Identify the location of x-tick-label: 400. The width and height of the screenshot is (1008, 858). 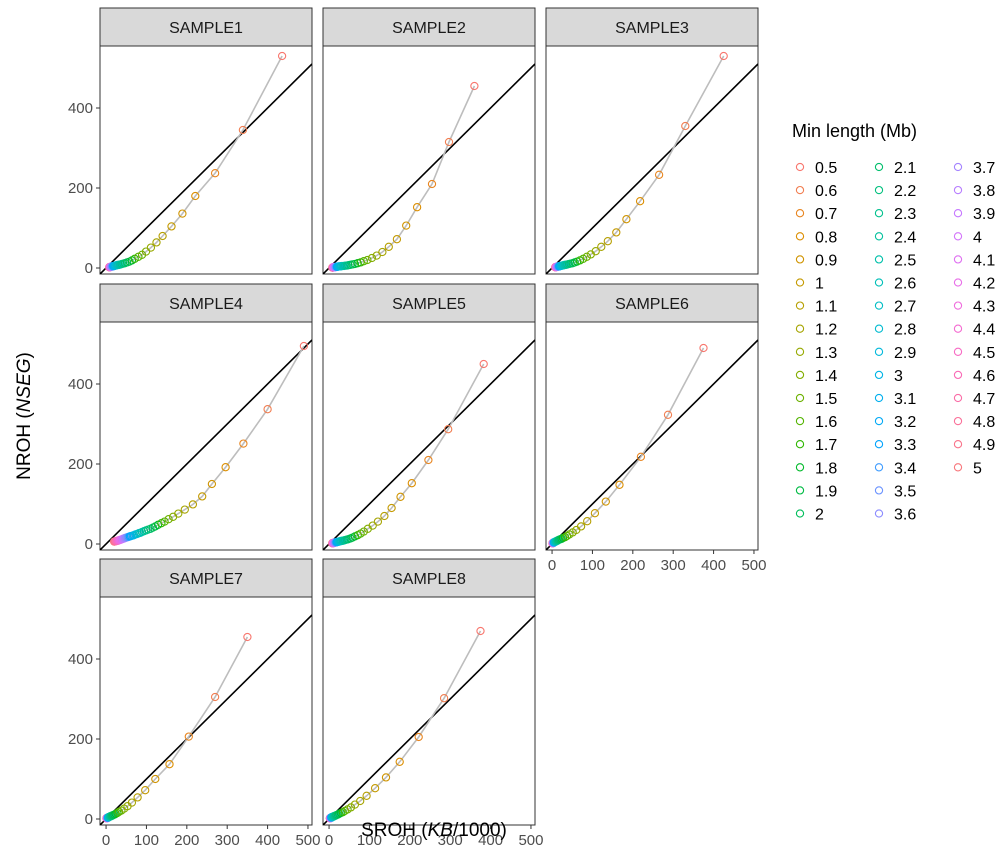
(267, 840).